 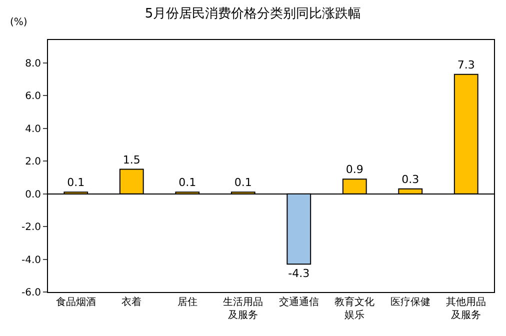 What do you see at coordinates (31, 260) in the screenshot?
I see `y-tick-label: -4.0` at bounding box center [31, 260].